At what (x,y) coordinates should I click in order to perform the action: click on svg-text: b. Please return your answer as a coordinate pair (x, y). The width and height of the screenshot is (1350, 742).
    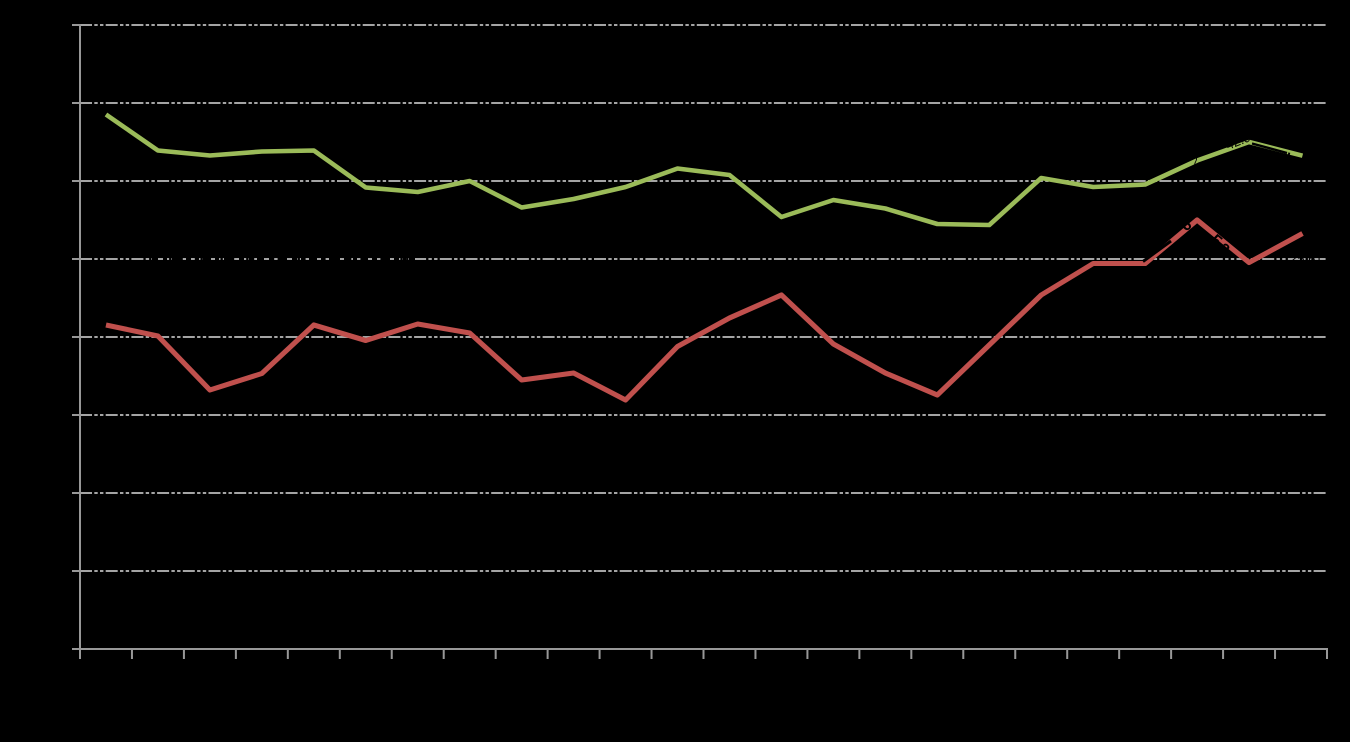
    Looking at the image, I should click on (1290, 158).